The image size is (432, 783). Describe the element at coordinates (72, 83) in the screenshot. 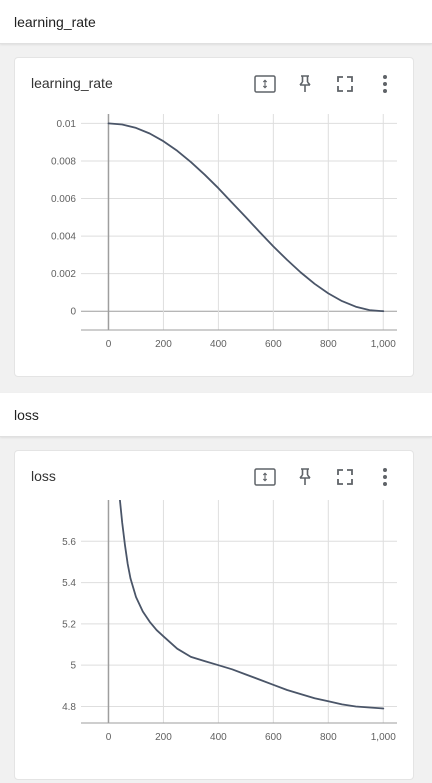

I see `card-title: learning_rate` at that location.